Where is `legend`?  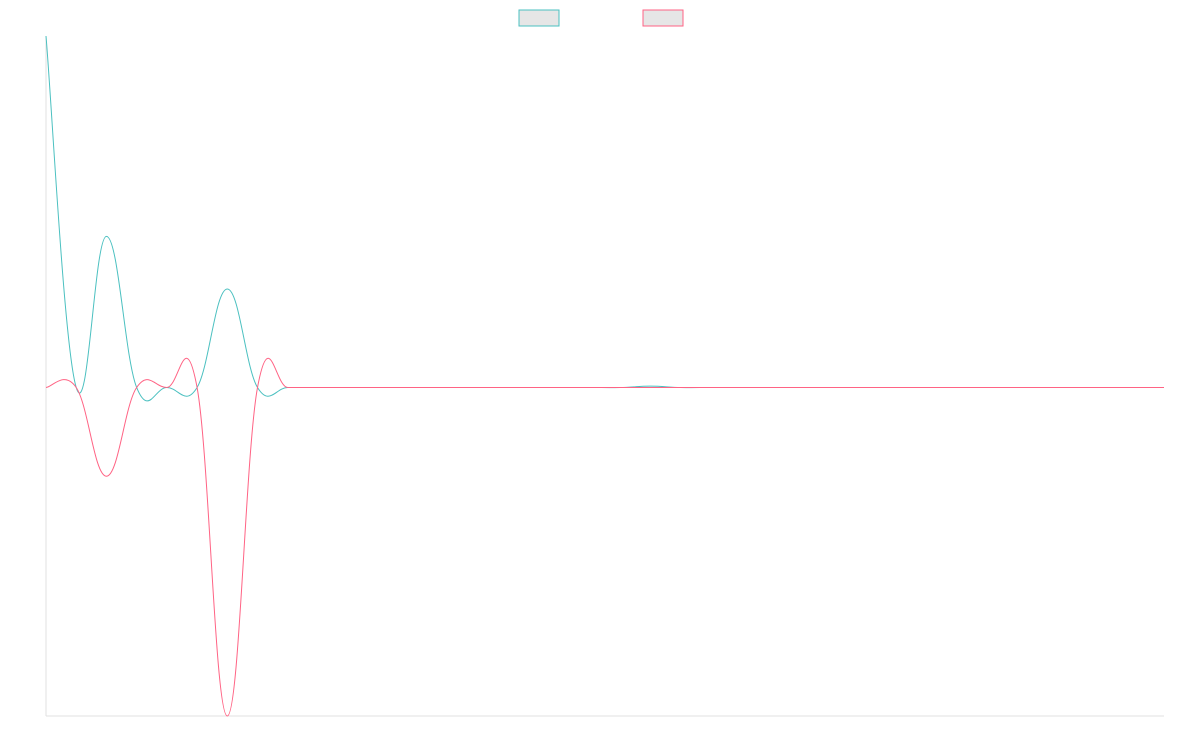 legend is located at coordinates (601, 18).